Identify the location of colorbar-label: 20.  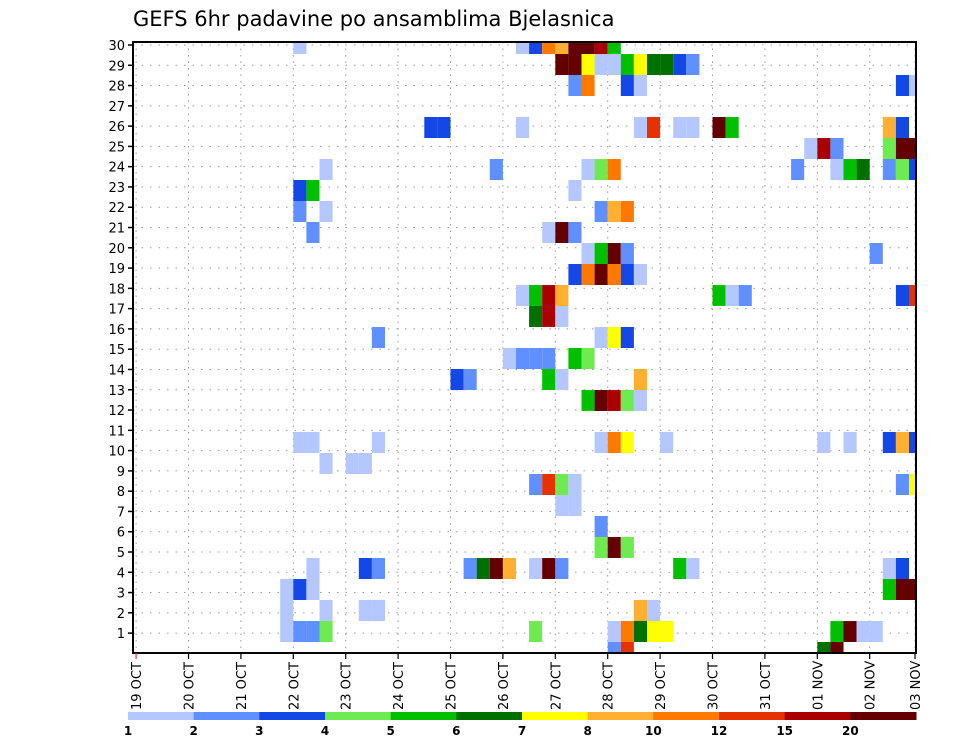
(850, 731).